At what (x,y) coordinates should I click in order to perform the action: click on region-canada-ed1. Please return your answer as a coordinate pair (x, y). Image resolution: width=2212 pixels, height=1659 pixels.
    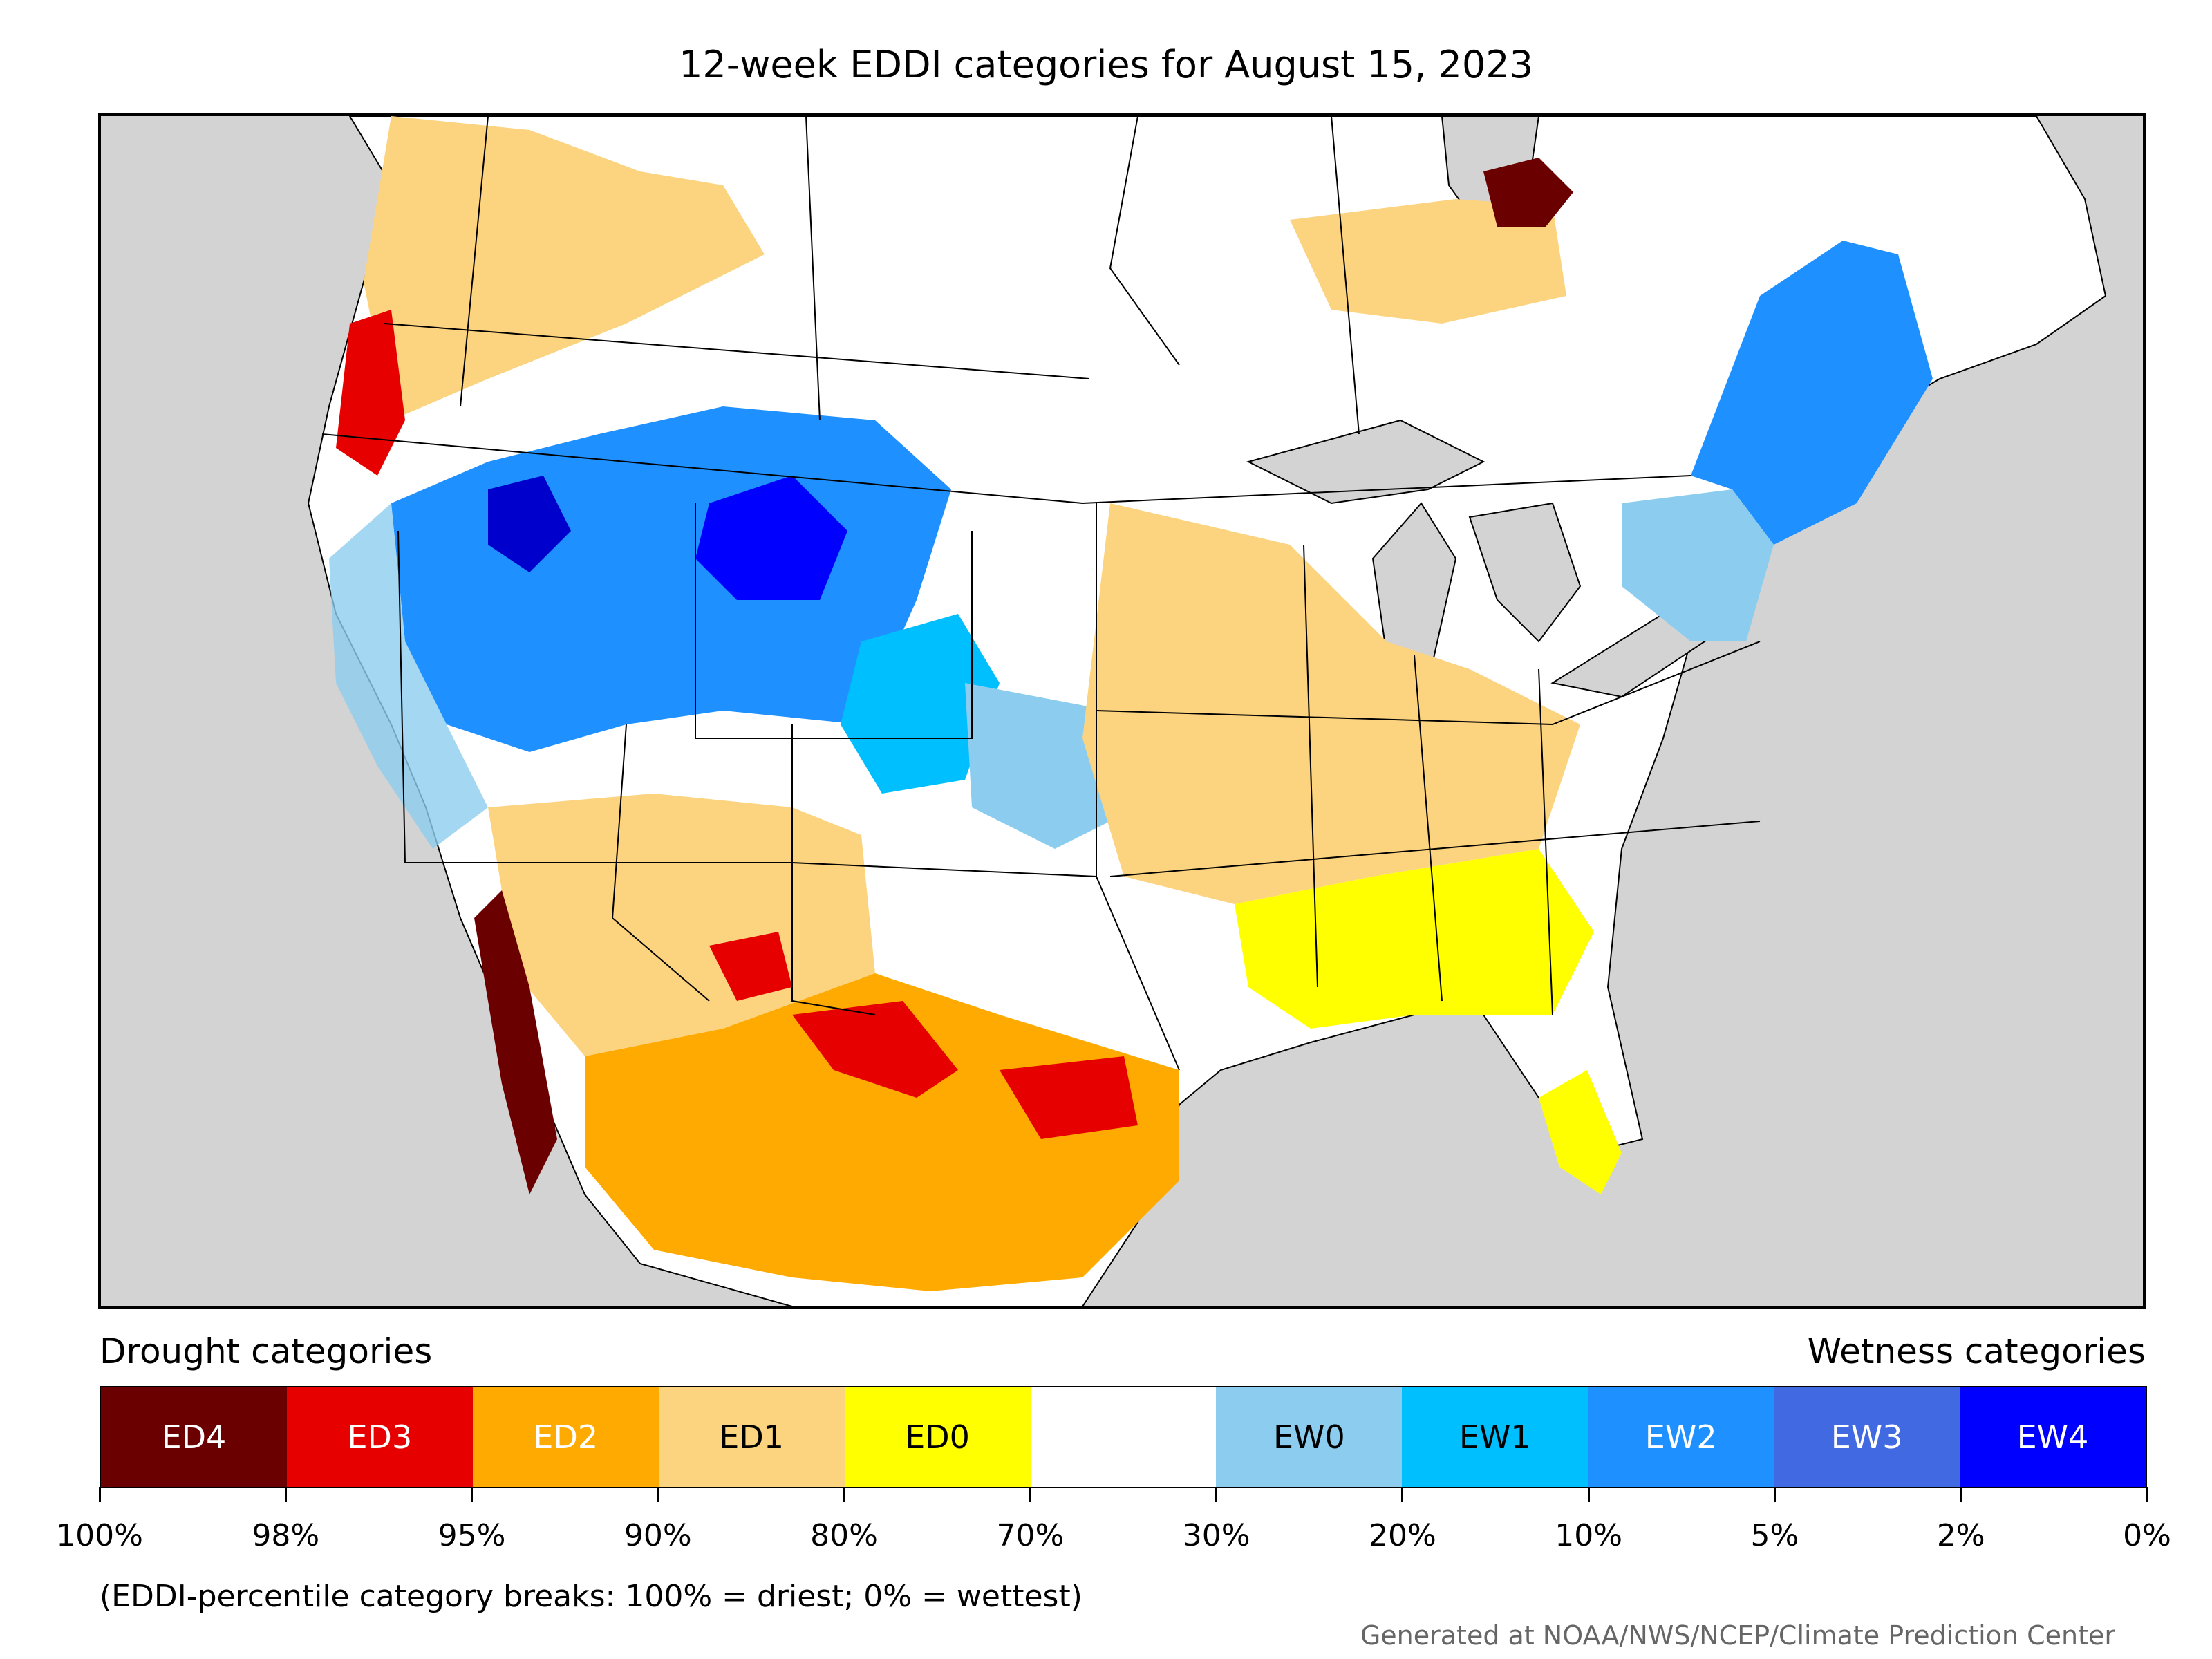
    Looking at the image, I should click on (1428, 261).